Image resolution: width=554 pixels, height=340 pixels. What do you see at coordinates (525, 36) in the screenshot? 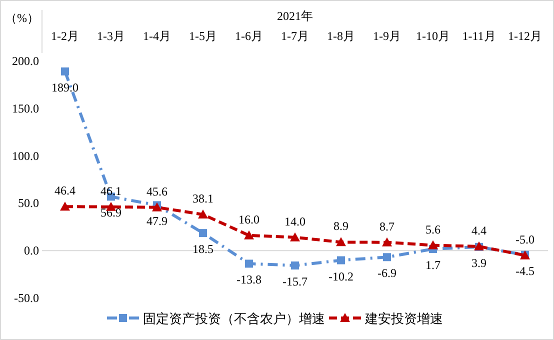
I see `x-tick-label: 1-12月` at bounding box center [525, 36].